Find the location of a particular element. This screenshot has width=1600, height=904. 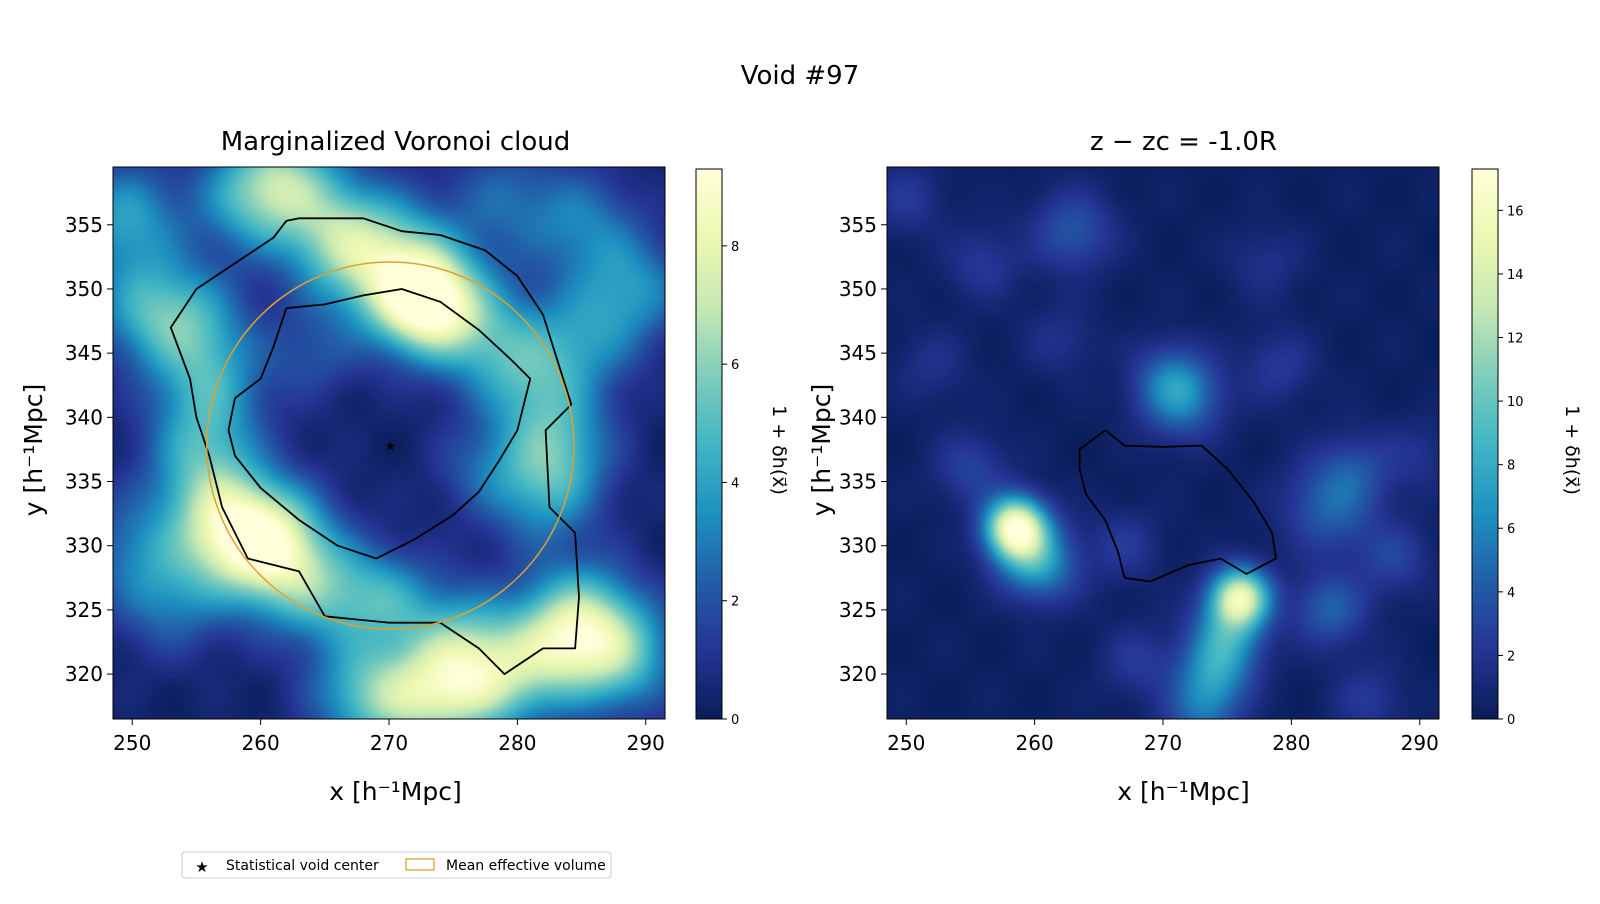

colorbar: 0 2 4 6 8 is located at coordinates (717, 448).